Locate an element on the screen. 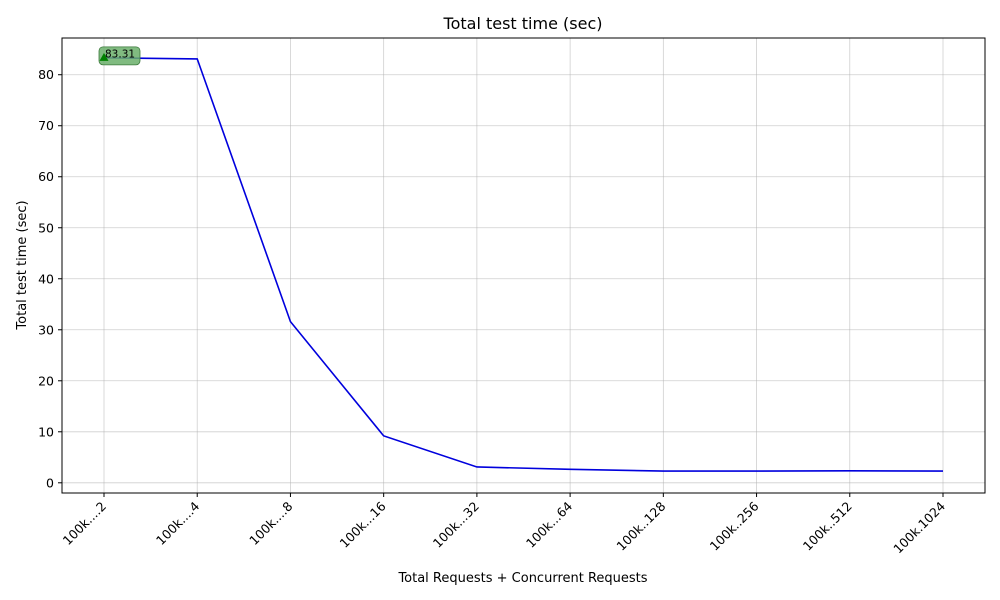 The width and height of the screenshot is (1000, 600). y-tick-label: 30 is located at coordinates (46, 329).